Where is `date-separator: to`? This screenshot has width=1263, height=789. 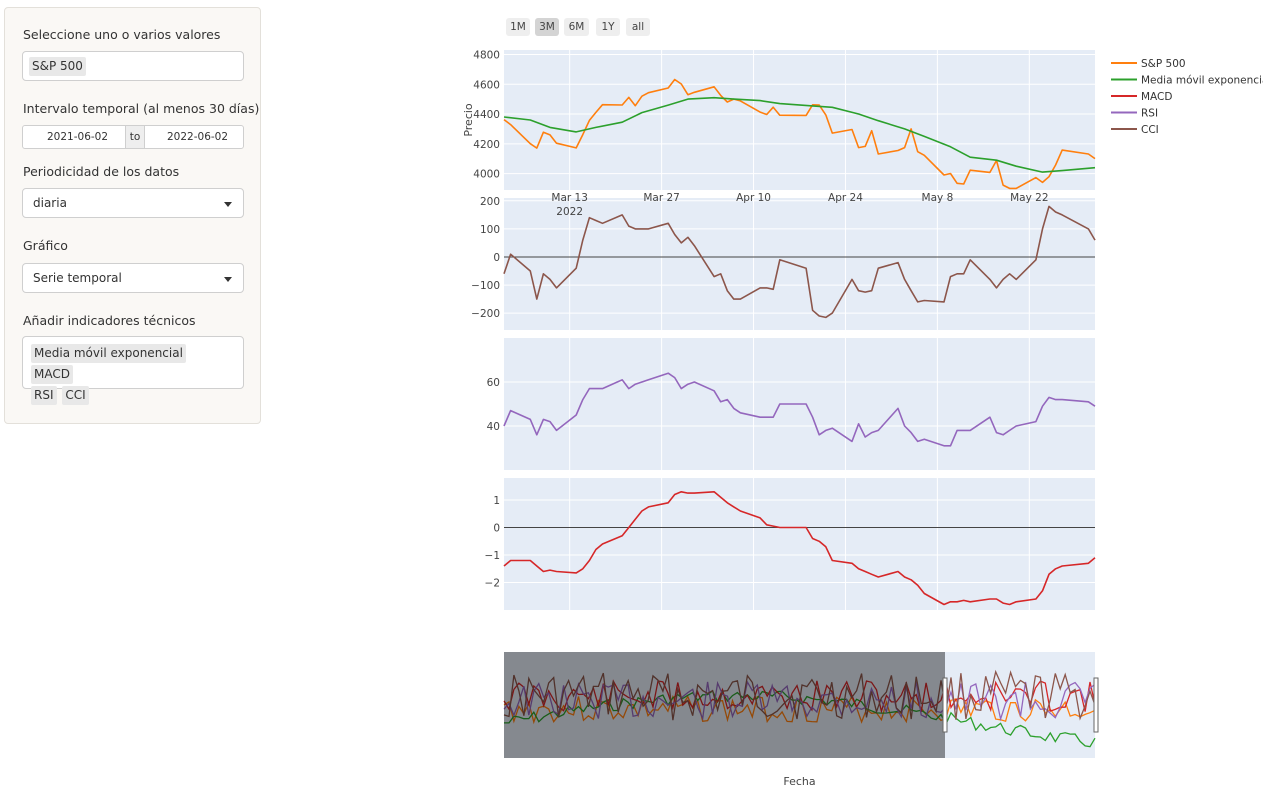 date-separator: to is located at coordinates (135, 137).